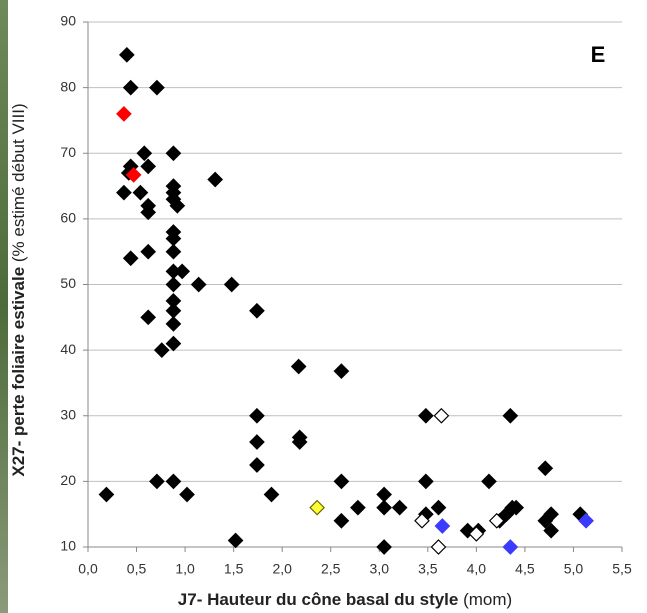 The image size is (647, 613). Describe the element at coordinates (68, 152) in the screenshot. I see `y-tick-label: 70` at that location.